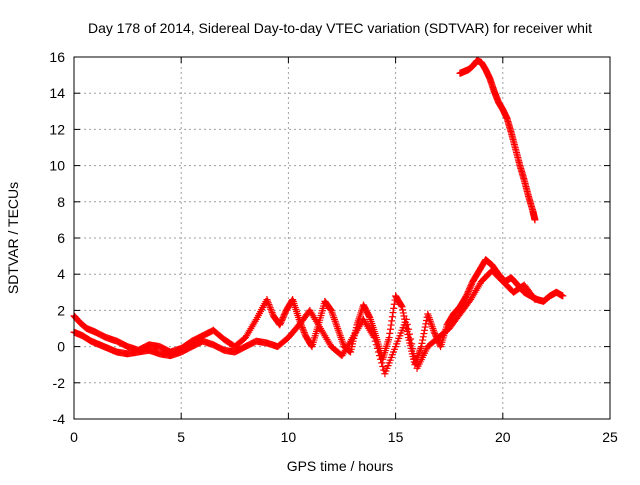 Image resolution: width=640 pixels, height=485 pixels. Describe the element at coordinates (289, 437) in the screenshot. I see `x-tick-label: 10` at that location.